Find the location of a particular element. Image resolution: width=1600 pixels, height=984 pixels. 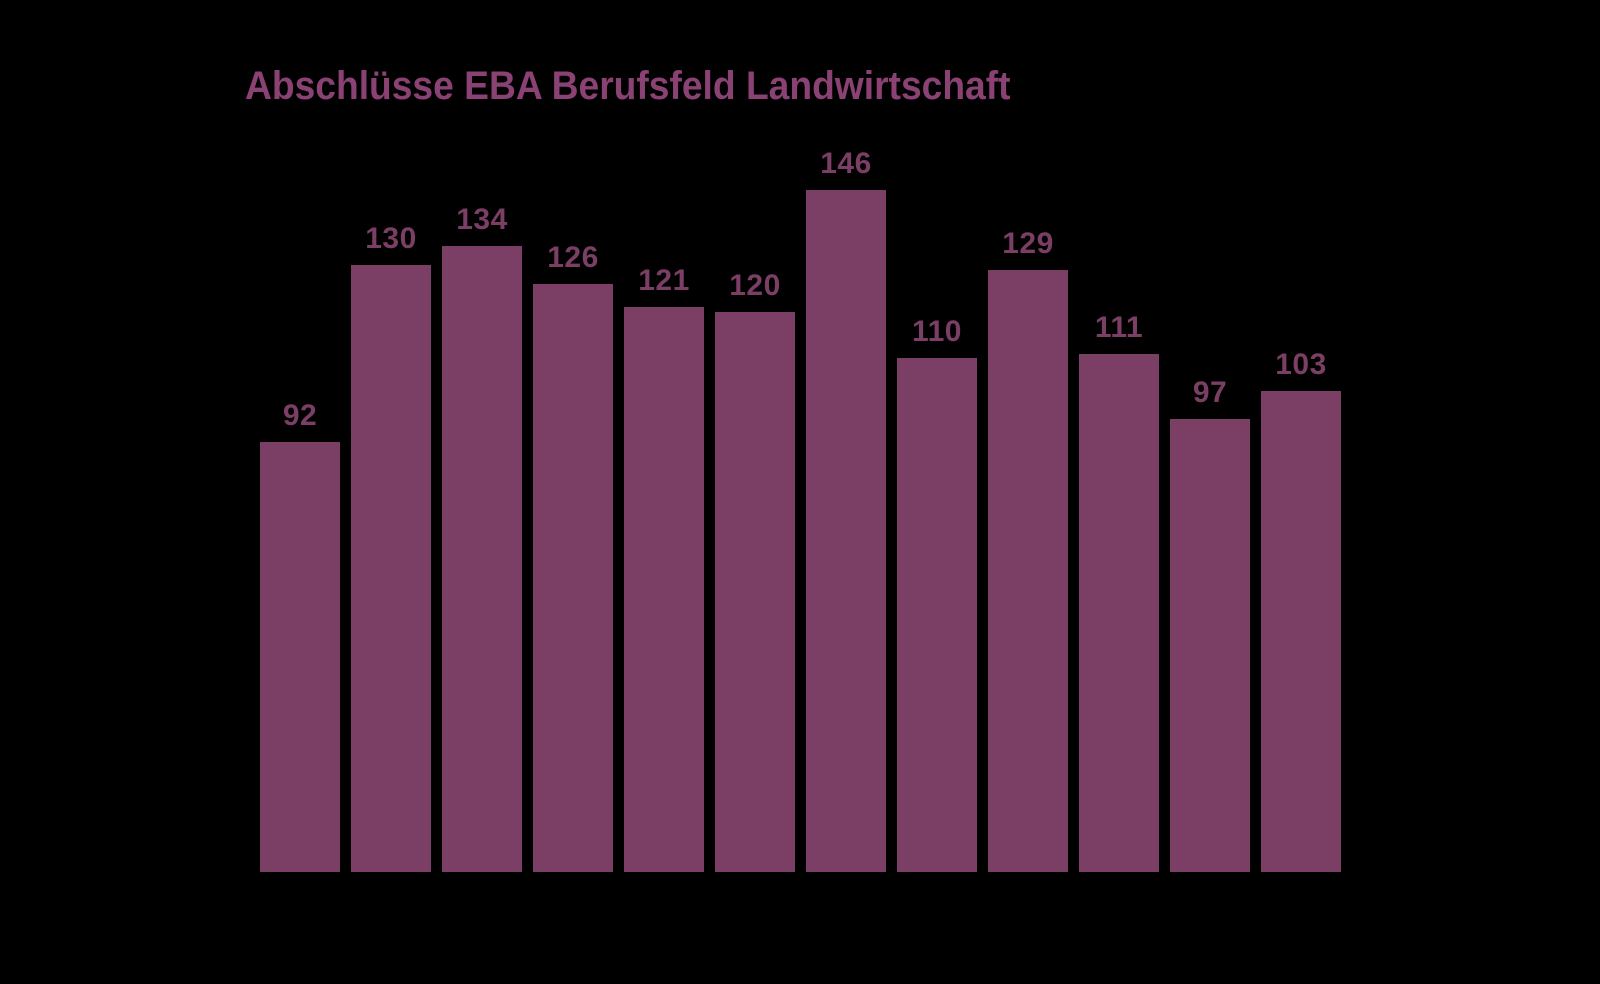

bar-group: 130 is located at coordinates (391, 548).